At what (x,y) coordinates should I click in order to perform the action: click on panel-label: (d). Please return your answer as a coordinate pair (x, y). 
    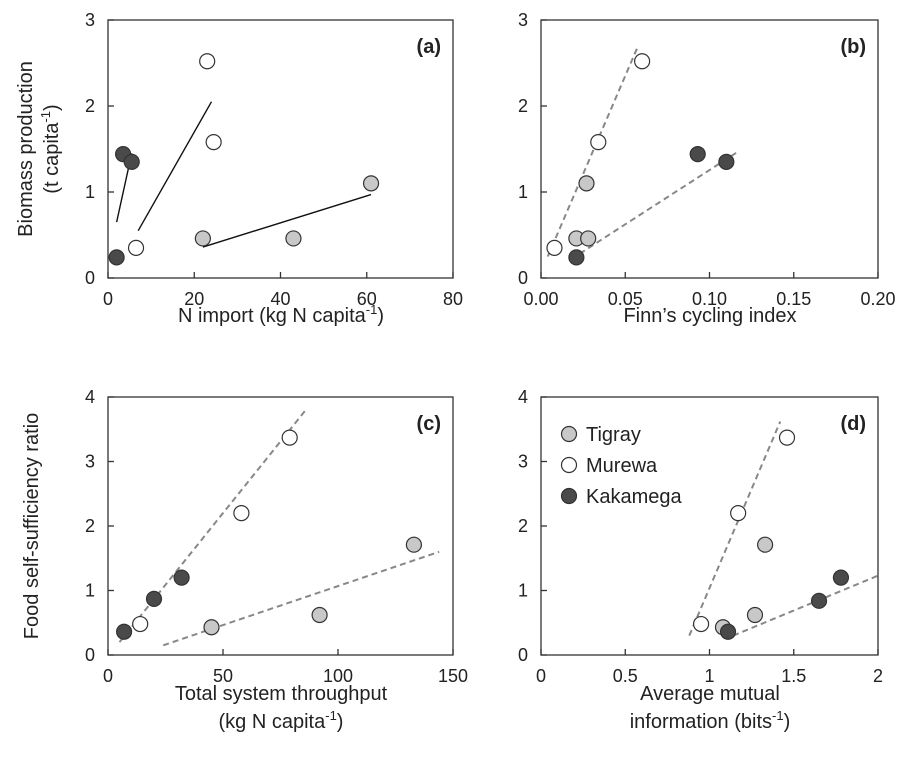
    Looking at the image, I should click on (853, 424).